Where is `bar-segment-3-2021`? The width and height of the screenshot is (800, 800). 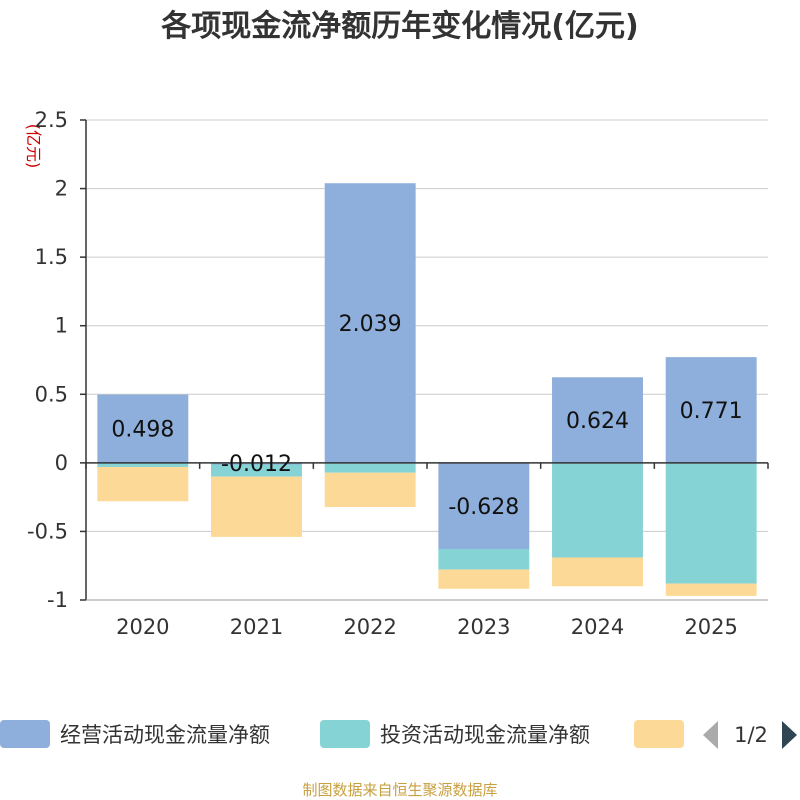
bar-segment-3-2021 is located at coordinates (256, 506).